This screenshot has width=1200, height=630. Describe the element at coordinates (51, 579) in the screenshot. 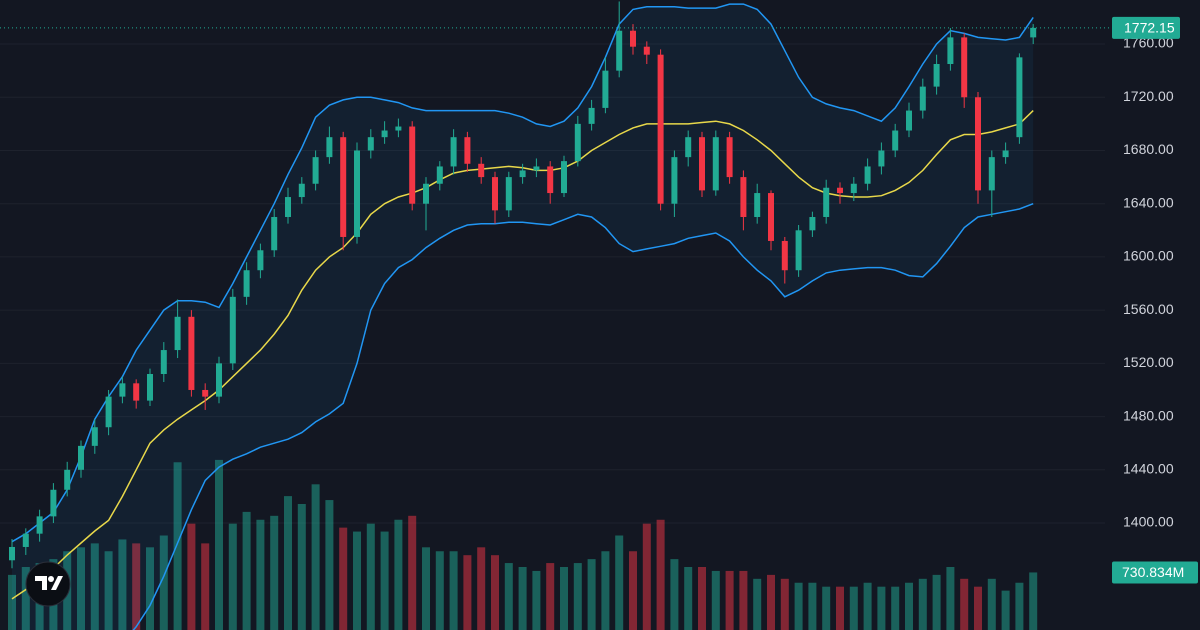

I see `logo-dot` at that location.